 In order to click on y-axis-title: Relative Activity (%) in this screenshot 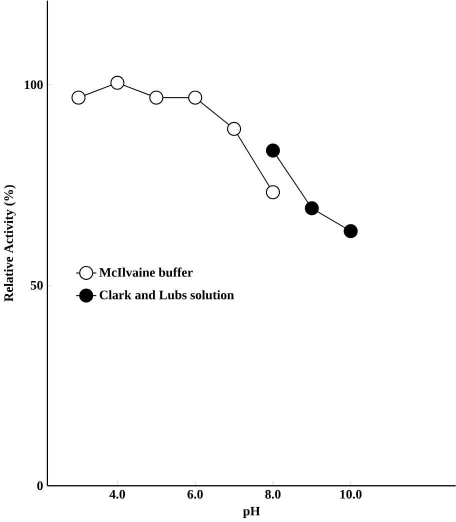, I will do `click(10, 243)`.